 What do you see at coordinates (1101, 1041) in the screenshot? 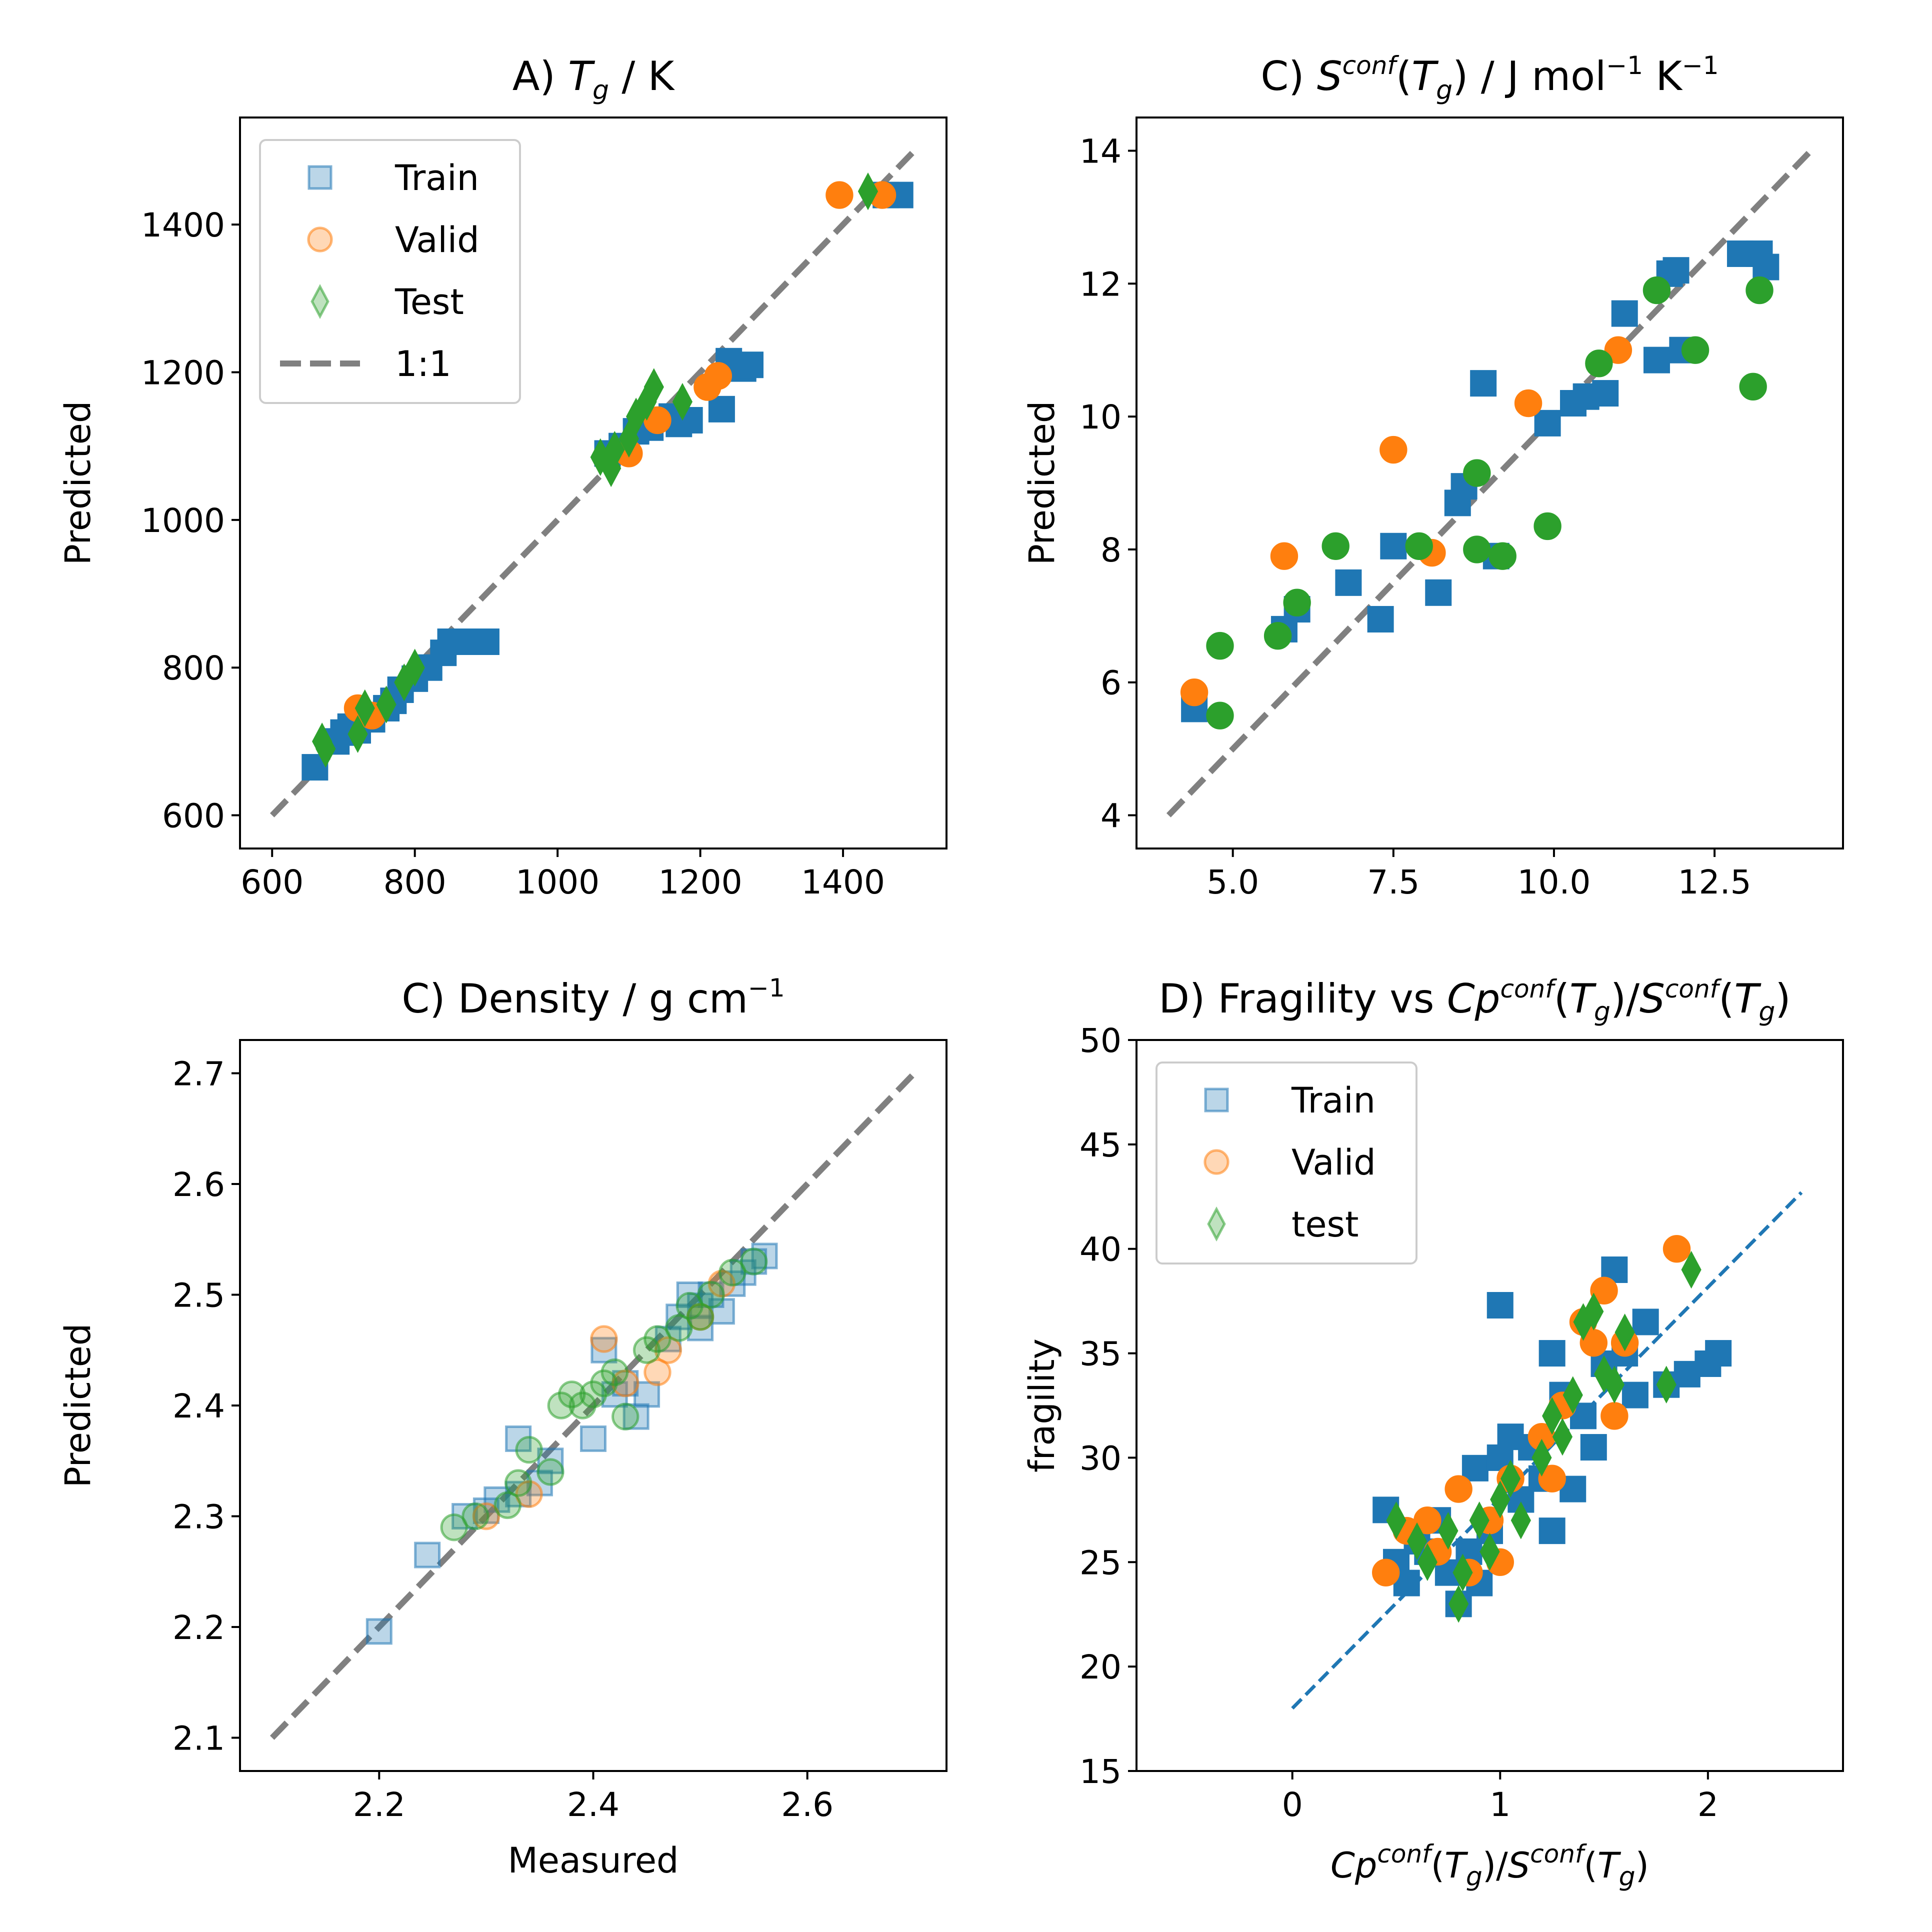
I see `y-tick-label: 50` at bounding box center [1101, 1041].